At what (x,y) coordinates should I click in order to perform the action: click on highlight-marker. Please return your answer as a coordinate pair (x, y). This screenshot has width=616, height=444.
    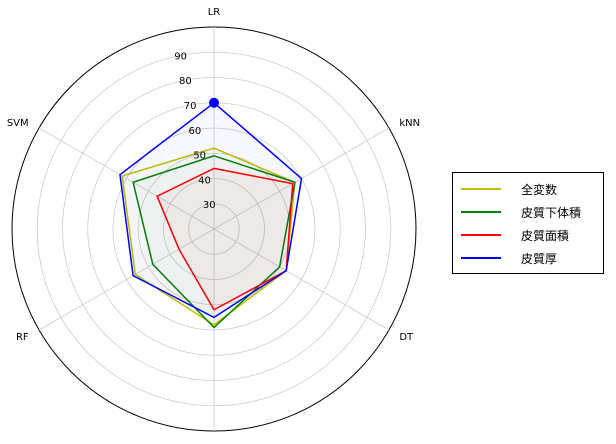
    Looking at the image, I should click on (214, 102).